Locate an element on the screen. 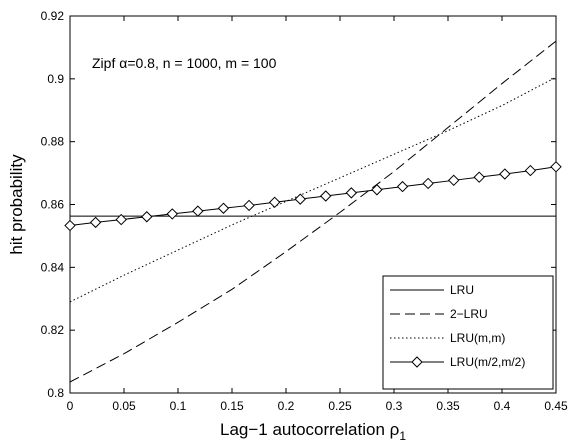 Image resolution: width=579 pixels, height=443 pixels. x-tick-label: 0.35 is located at coordinates (448, 406).